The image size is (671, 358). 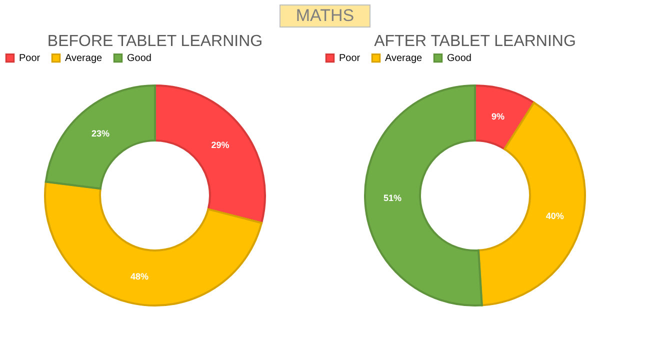 I want to click on chart-title: AFTER TABLET LEARNING, so click(x=475, y=41).